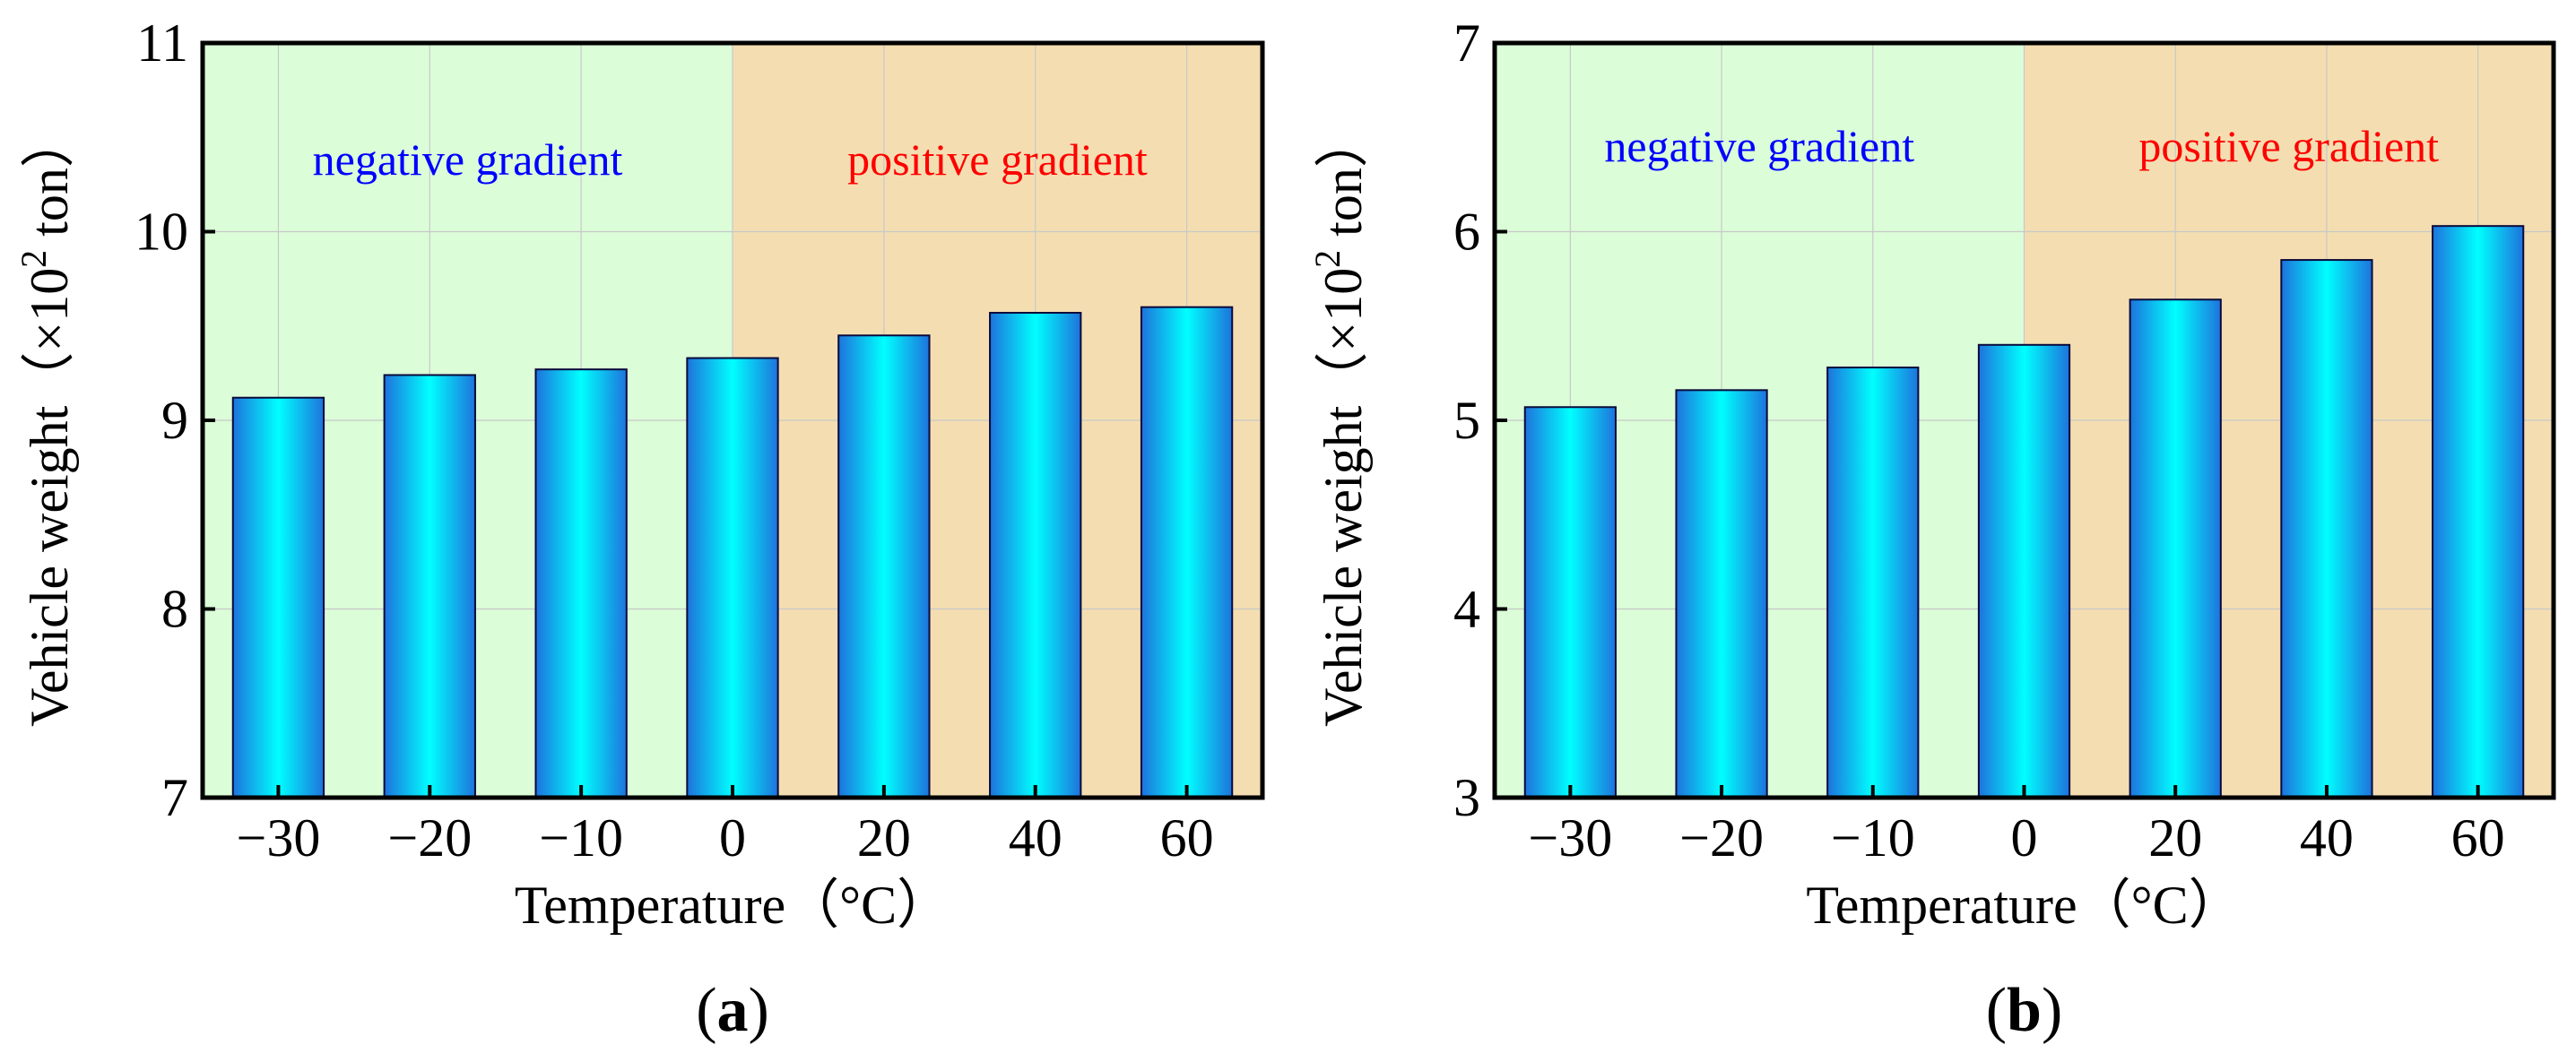 Image resolution: width=2576 pixels, height=1062 pixels. Describe the element at coordinates (1466, 797) in the screenshot. I see `y-tick-label: 3` at that location.